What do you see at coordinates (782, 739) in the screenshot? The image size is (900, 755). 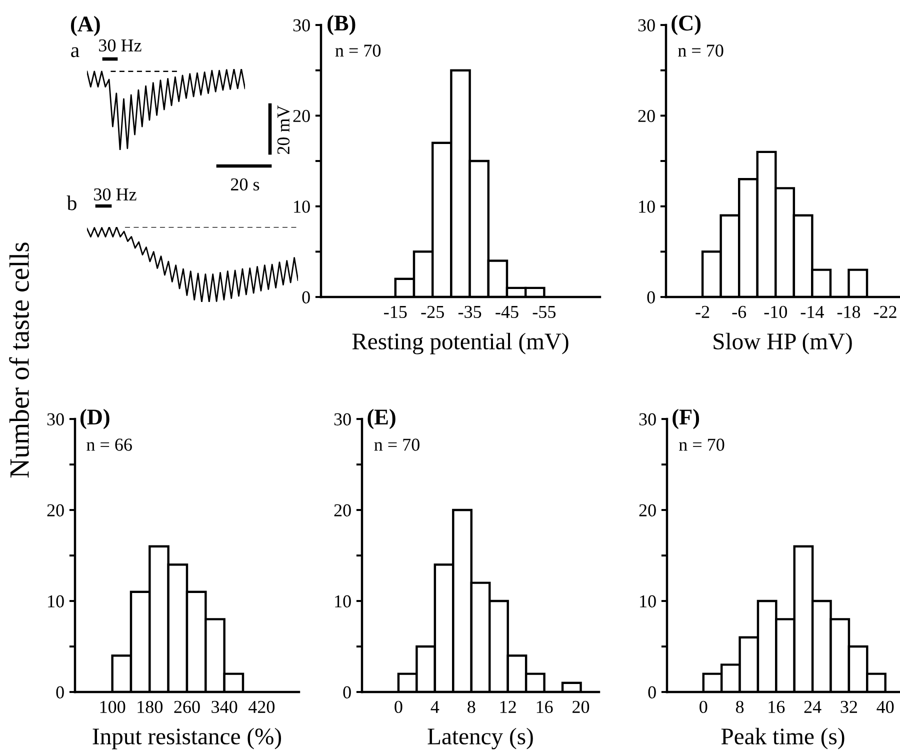 I see `x-axis-title: Peak time (s)` at bounding box center [782, 739].